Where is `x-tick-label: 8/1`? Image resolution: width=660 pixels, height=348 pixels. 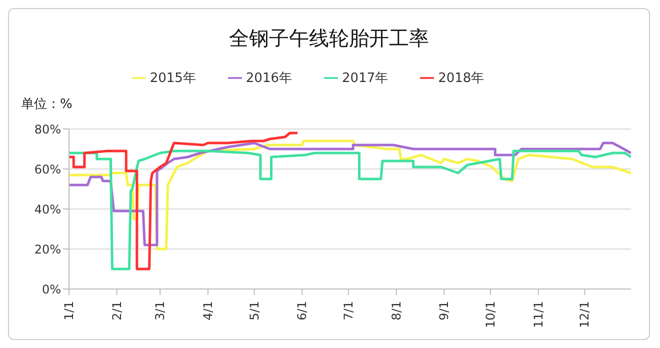 x-tick-label: 8/1 is located at coordinates (396, 310).